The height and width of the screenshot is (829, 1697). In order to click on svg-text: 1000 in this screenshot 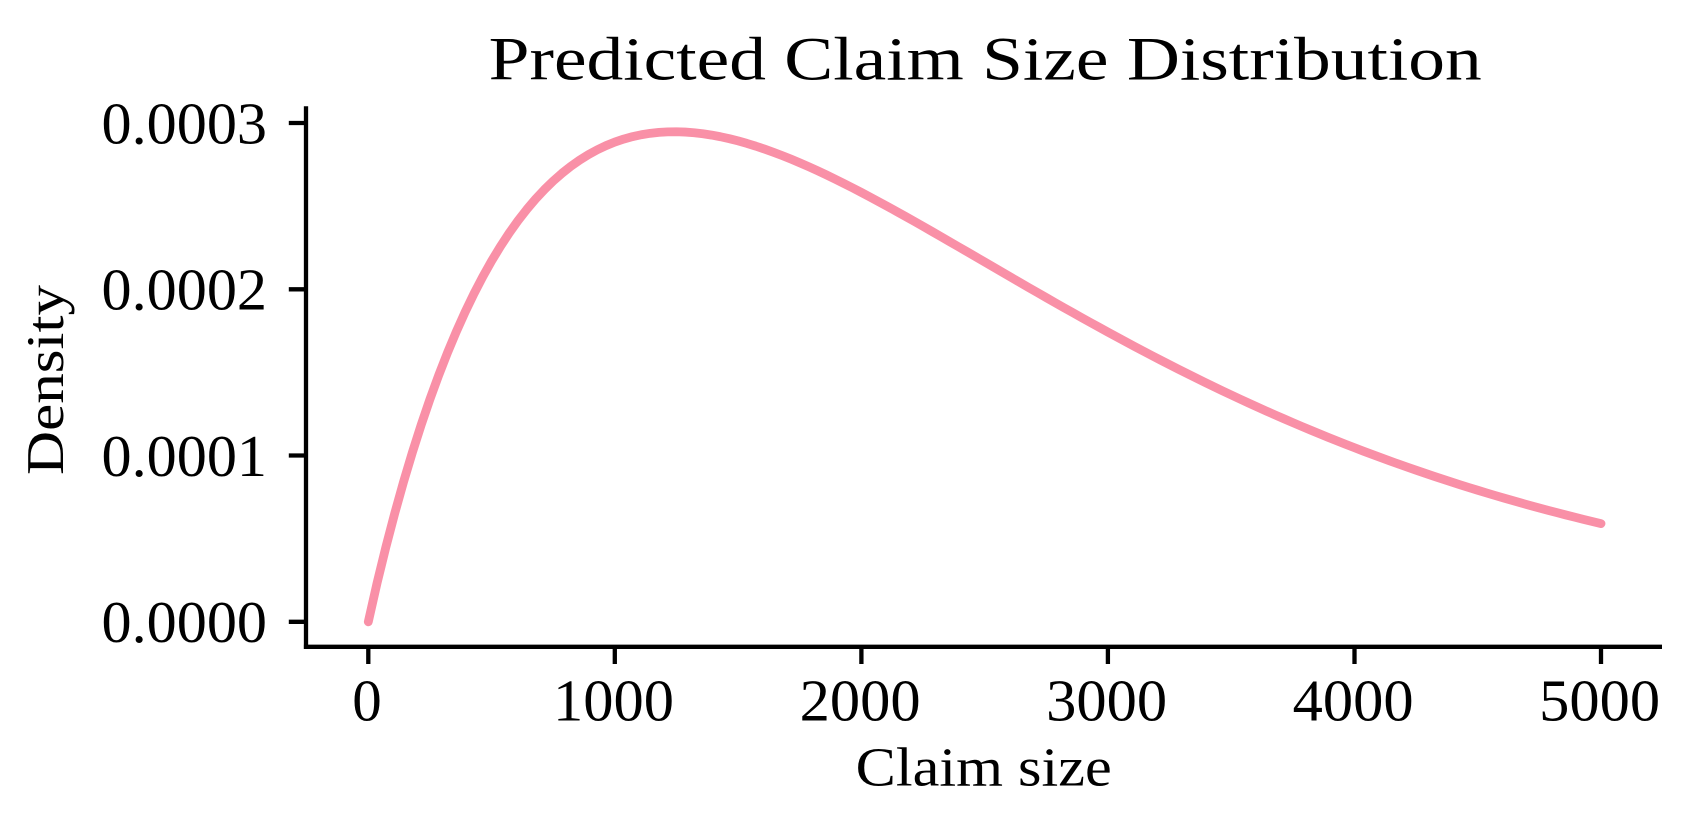, I will do `click(613, 701)`.